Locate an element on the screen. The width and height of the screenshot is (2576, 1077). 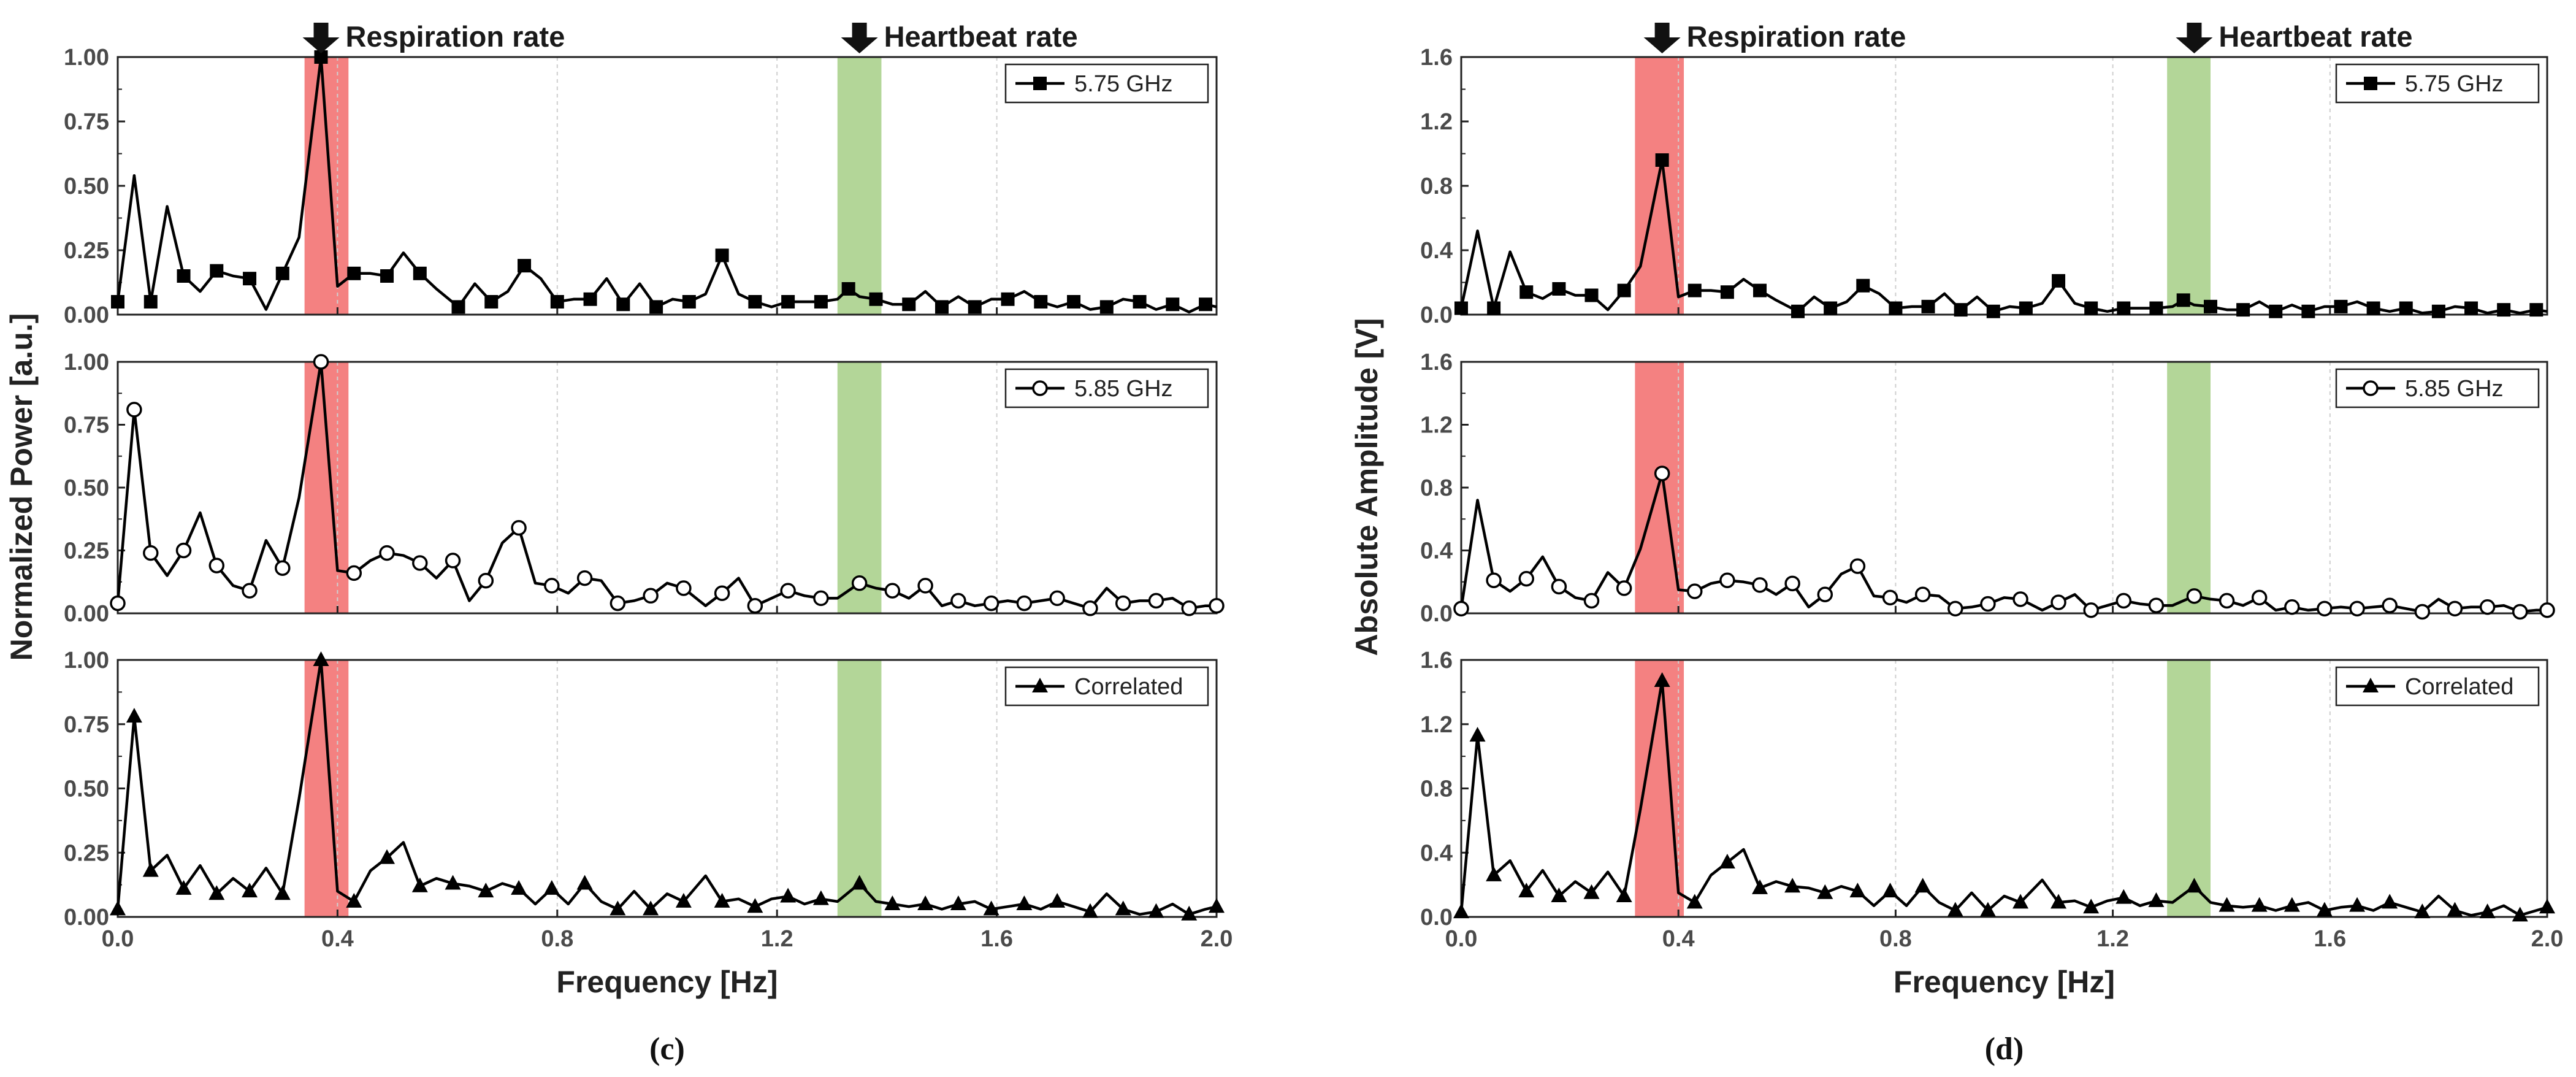
y-tick-label: 1.6 is located at coordinates (1436, 660).